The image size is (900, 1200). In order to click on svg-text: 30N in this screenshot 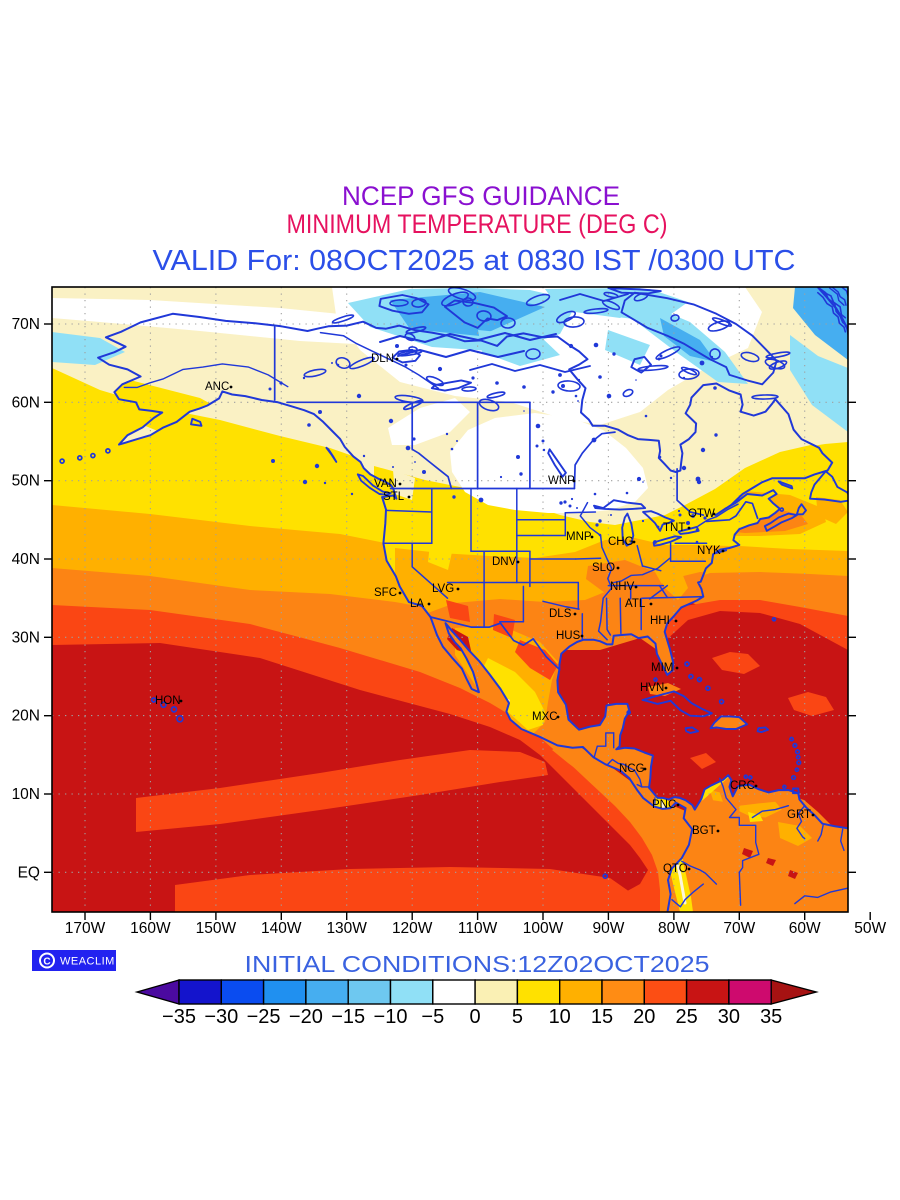, I will do `click(26, 637)`.